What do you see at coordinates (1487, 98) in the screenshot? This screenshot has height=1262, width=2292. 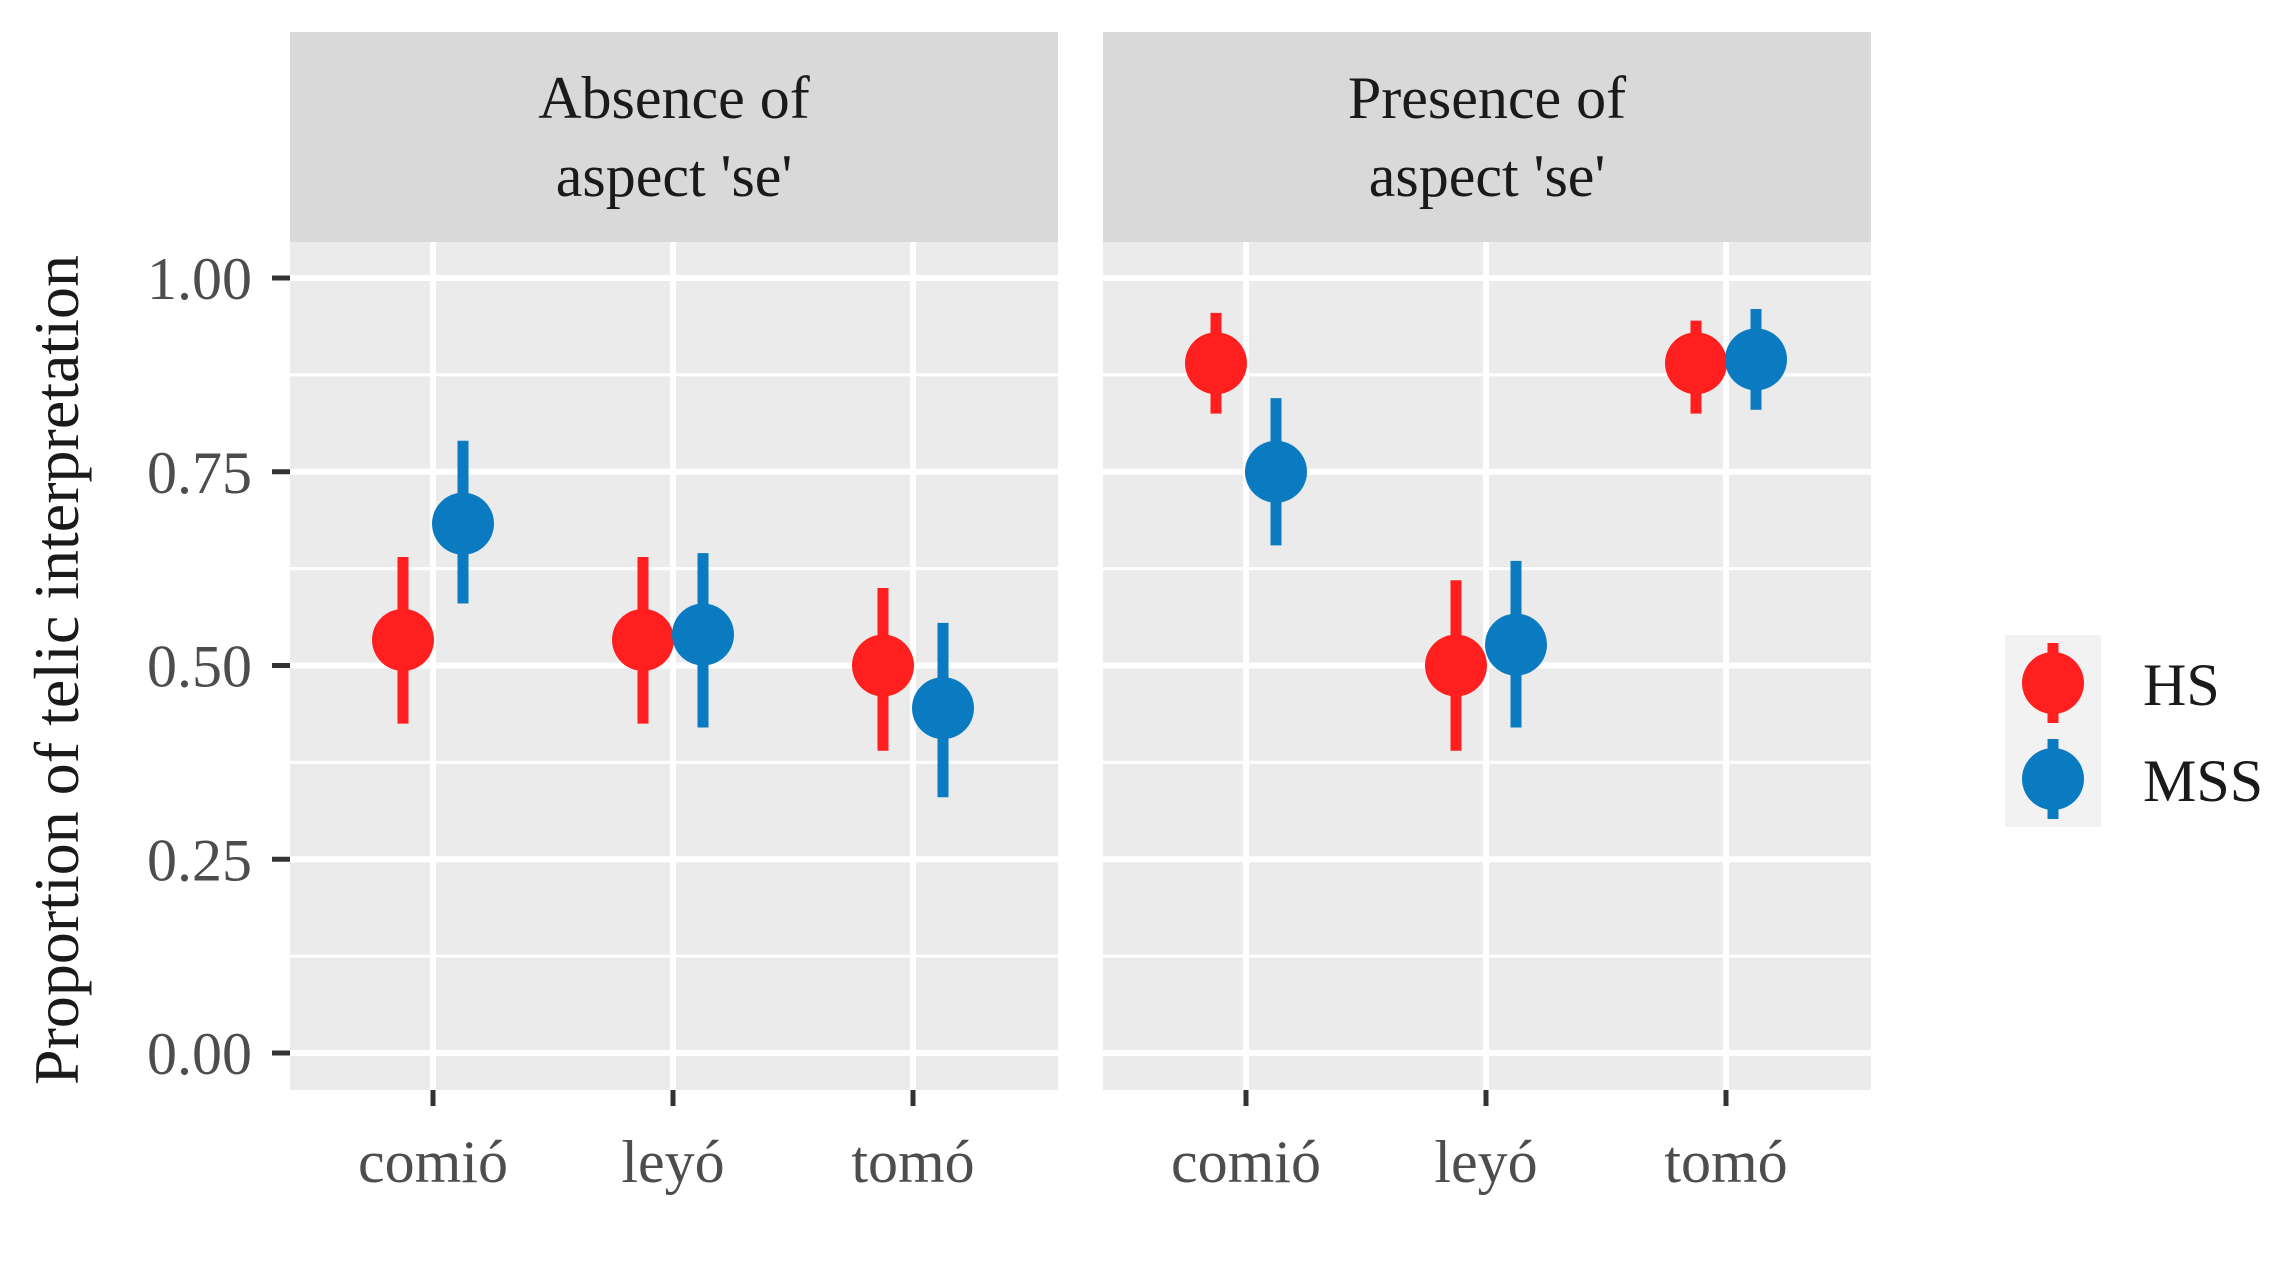 I see `facet-title-line1: Presence of` at bounding box center [1487, 98].